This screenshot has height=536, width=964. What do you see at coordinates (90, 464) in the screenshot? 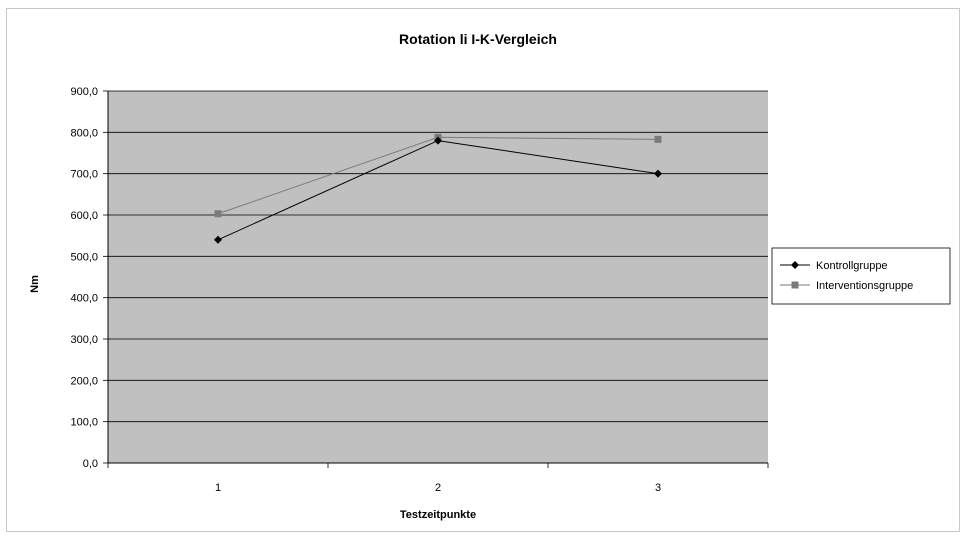
I see `y-tick-label: 0,0` at bounding box center [90, 464].